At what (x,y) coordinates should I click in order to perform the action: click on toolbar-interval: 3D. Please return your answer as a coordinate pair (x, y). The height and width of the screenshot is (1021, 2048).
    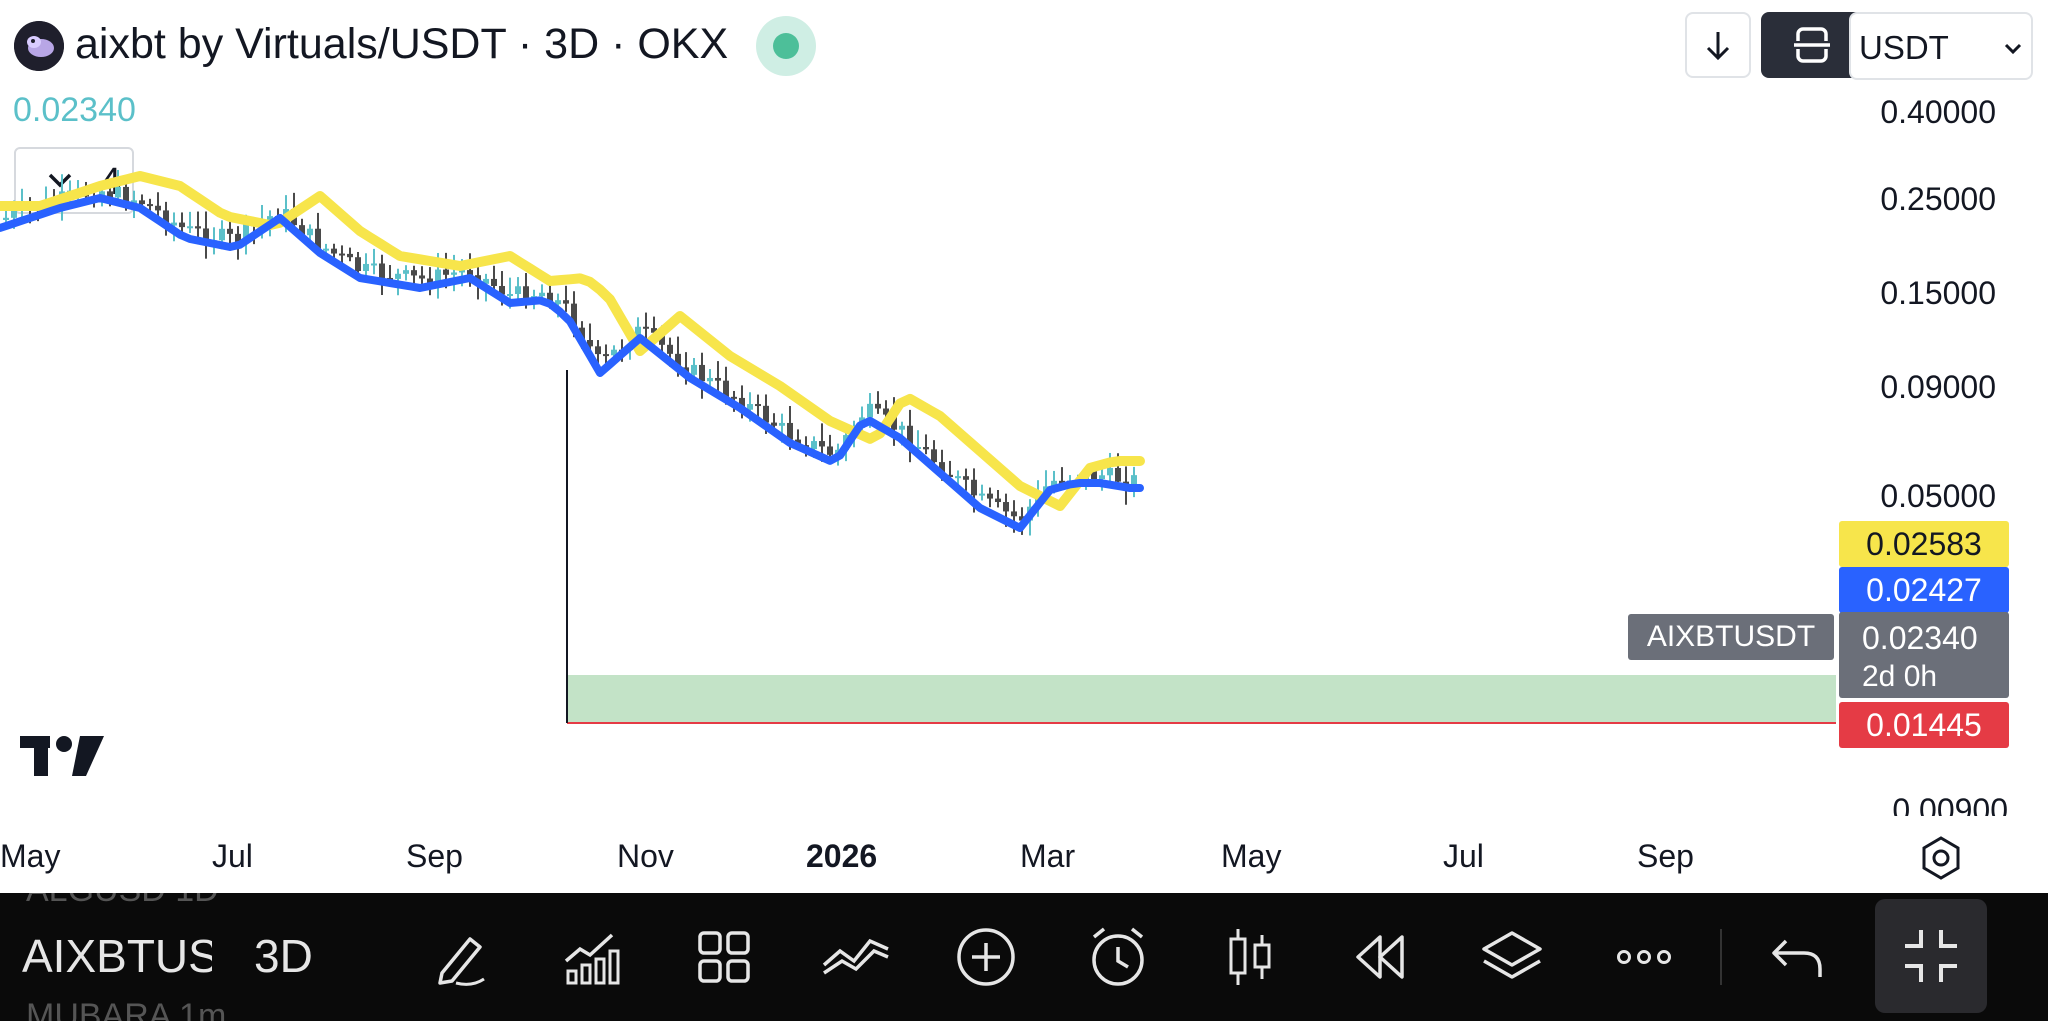
    Looking at the image, I should click on (283, 956).